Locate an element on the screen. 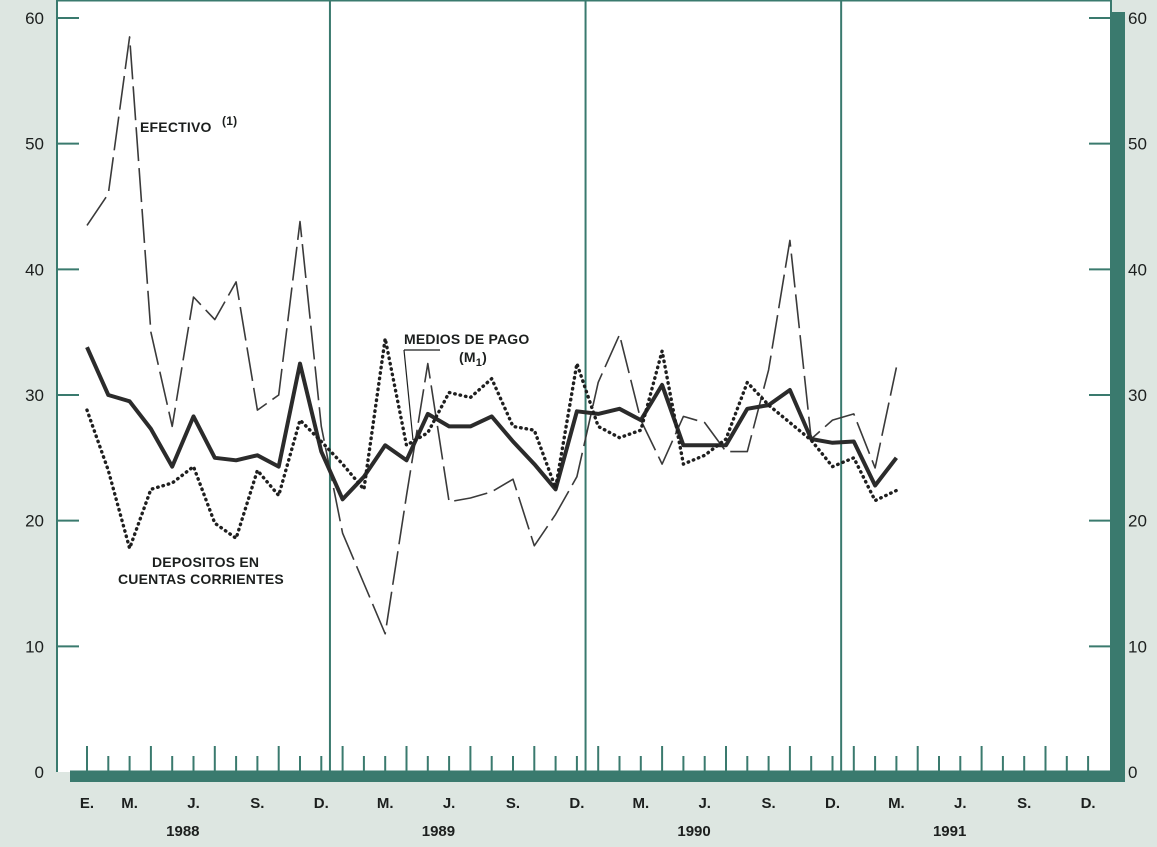 Image resolution: width=1157 pixels, height=847 pixels. label-depositos-line2: CUENTAS CORRIENTES is located at coordinates (201, 579).